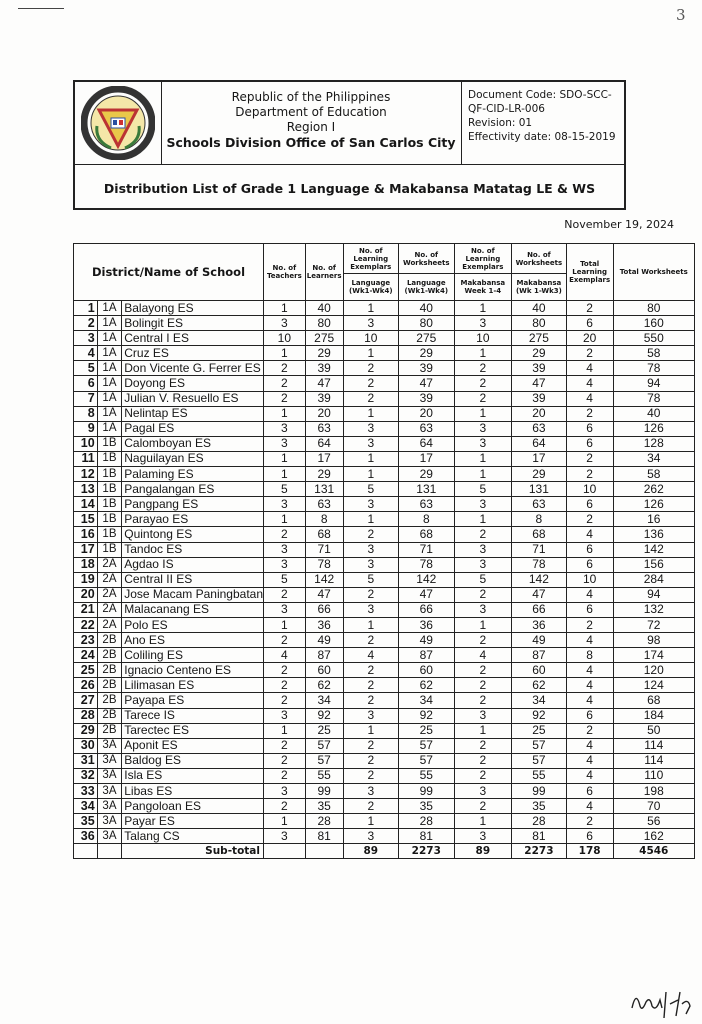  What do you see at coordinates (370, 489) in the screenshot?
I see `le-language-cell: 5` at bounding box center [370, 489].